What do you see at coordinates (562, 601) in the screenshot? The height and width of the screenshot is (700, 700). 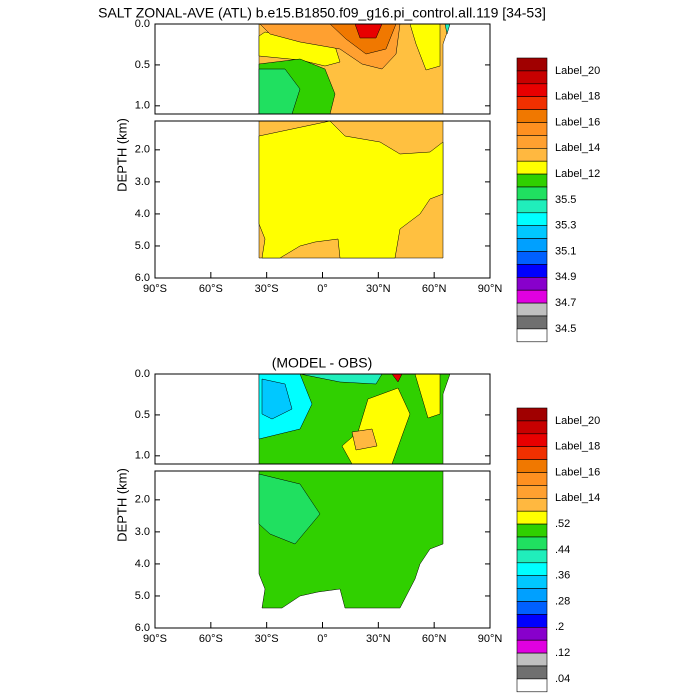 I see `colorbar-label: .28` at bounding box center [562, 601].